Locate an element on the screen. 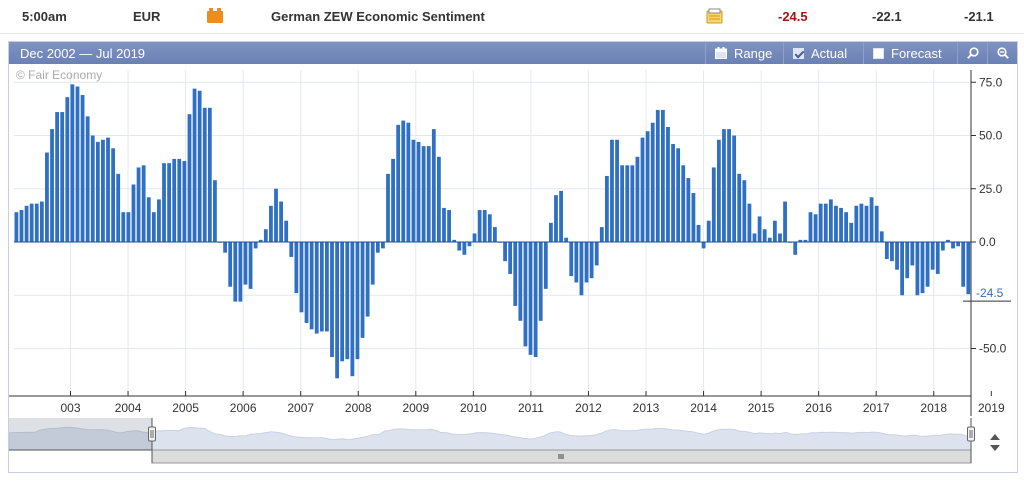 This screenshot has height=484, width=1024. x-tick-label: 2015 is located at coordinates (761, 408).